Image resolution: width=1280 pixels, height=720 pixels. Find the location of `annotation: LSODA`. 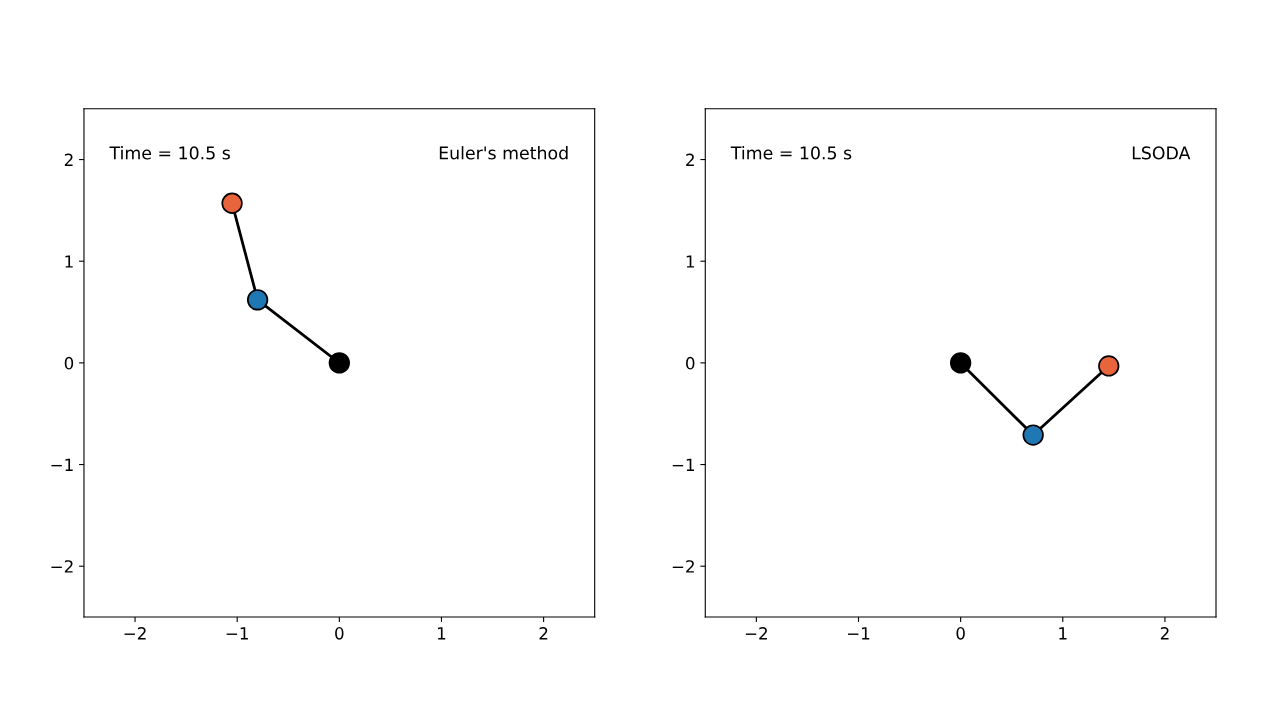

annotation: LSODA is located at coordinates (1161, 153).